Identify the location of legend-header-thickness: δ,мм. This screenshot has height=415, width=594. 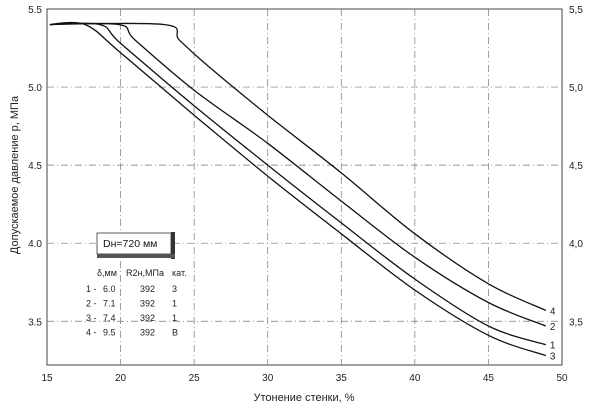
(107, 273).